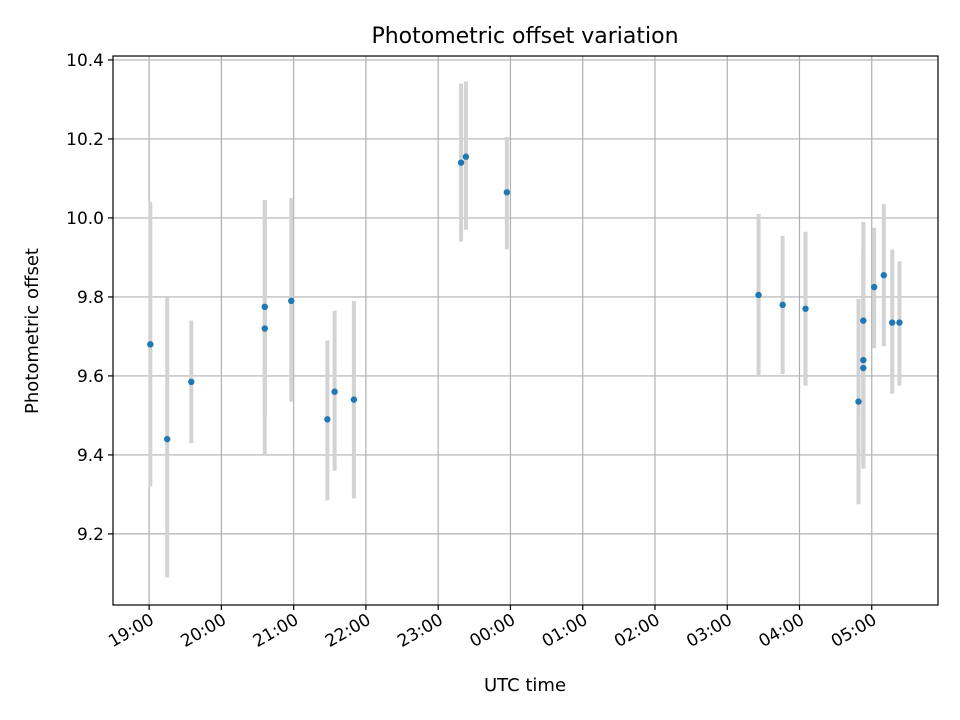 This screenshot has height=720, width=960. What do you see at coordinates (90, 377) in the screenshot?
I see `y-tick-label: 9.6` at bounding box center [90, 377].